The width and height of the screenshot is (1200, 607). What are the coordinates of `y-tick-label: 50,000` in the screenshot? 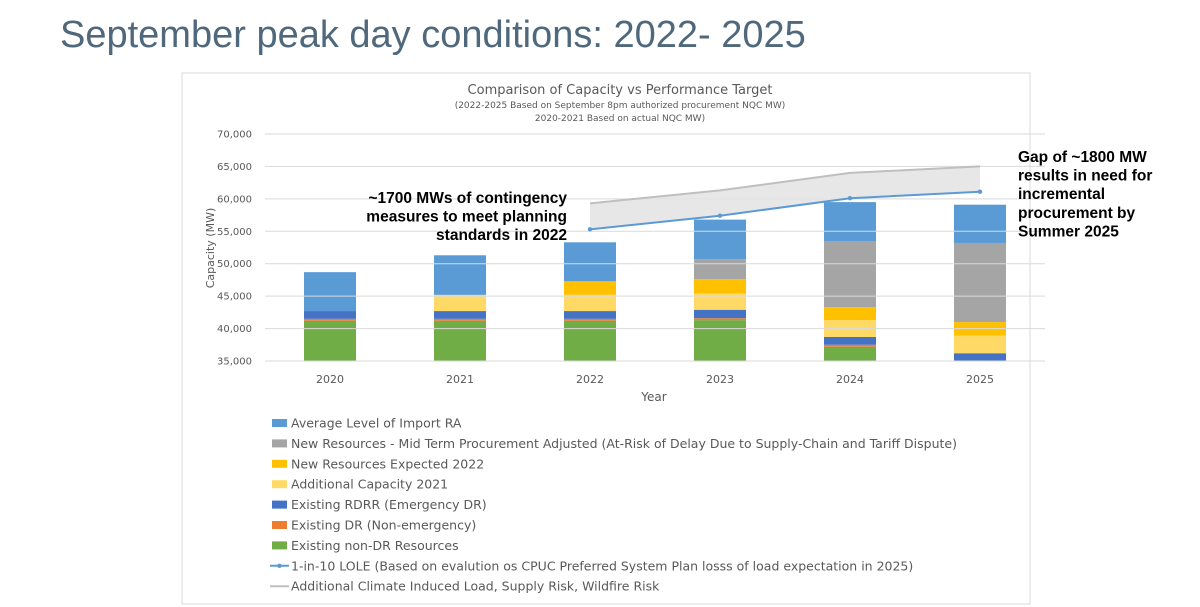 It's located at (234, 264).